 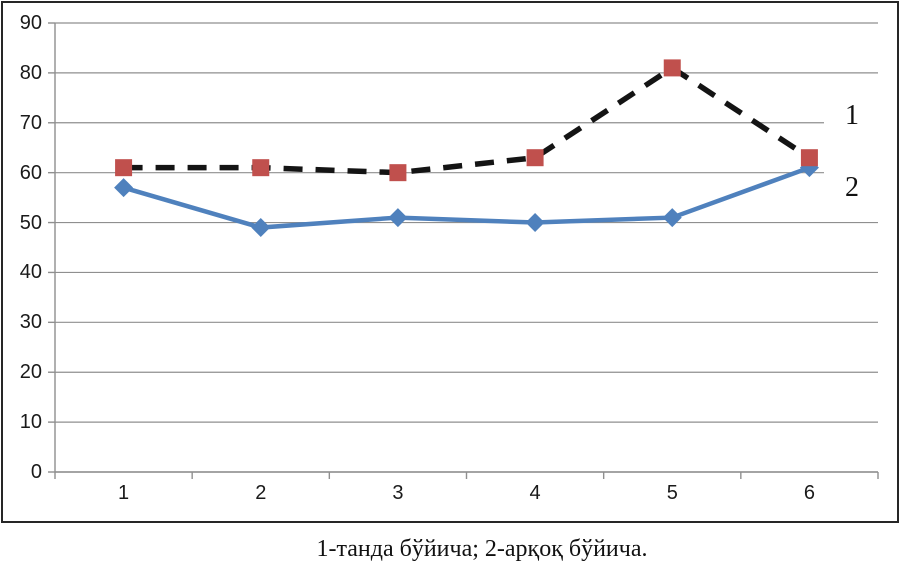 I want to click on y-tick-label: 0, so click(x=36, y=472).